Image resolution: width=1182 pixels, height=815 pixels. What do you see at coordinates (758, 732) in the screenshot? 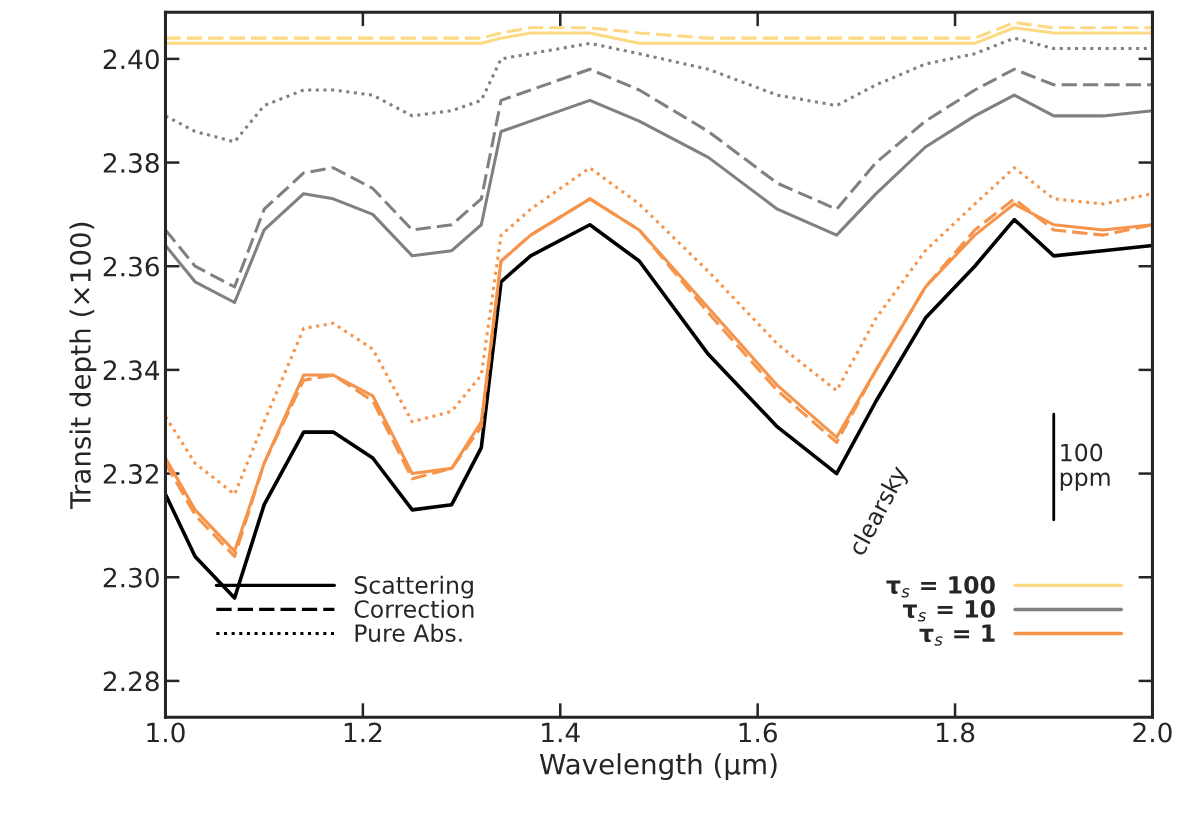
I see `x-tick-label: 1.6` at bounding box center [758, 732].